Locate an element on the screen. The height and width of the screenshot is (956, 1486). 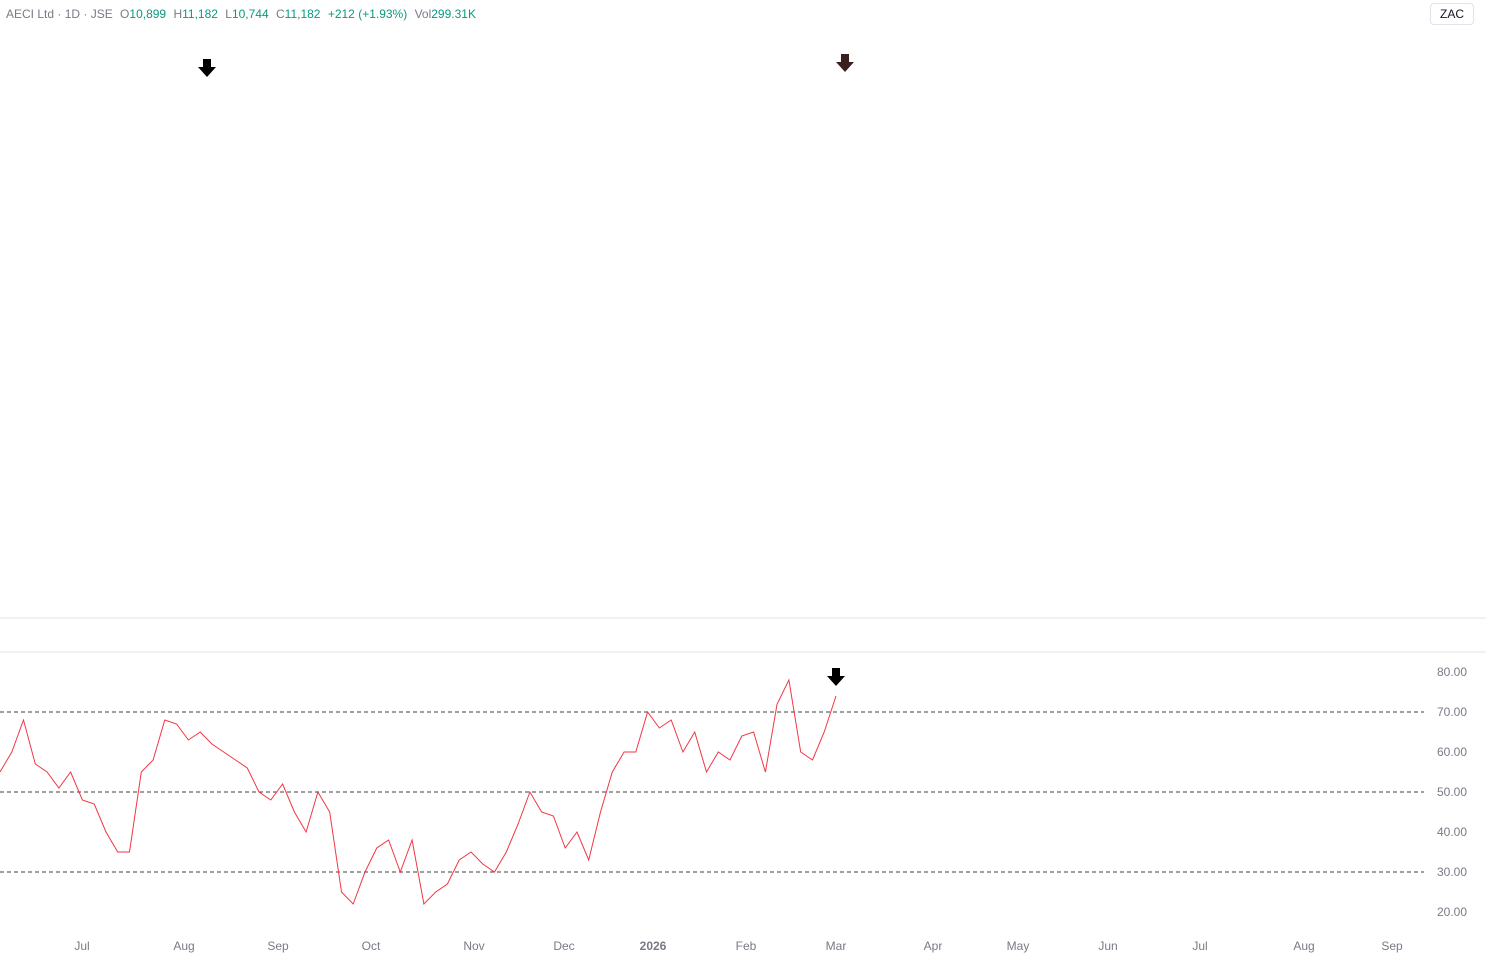
time-axis-label: Jun is located at coordinates (1107, 946).